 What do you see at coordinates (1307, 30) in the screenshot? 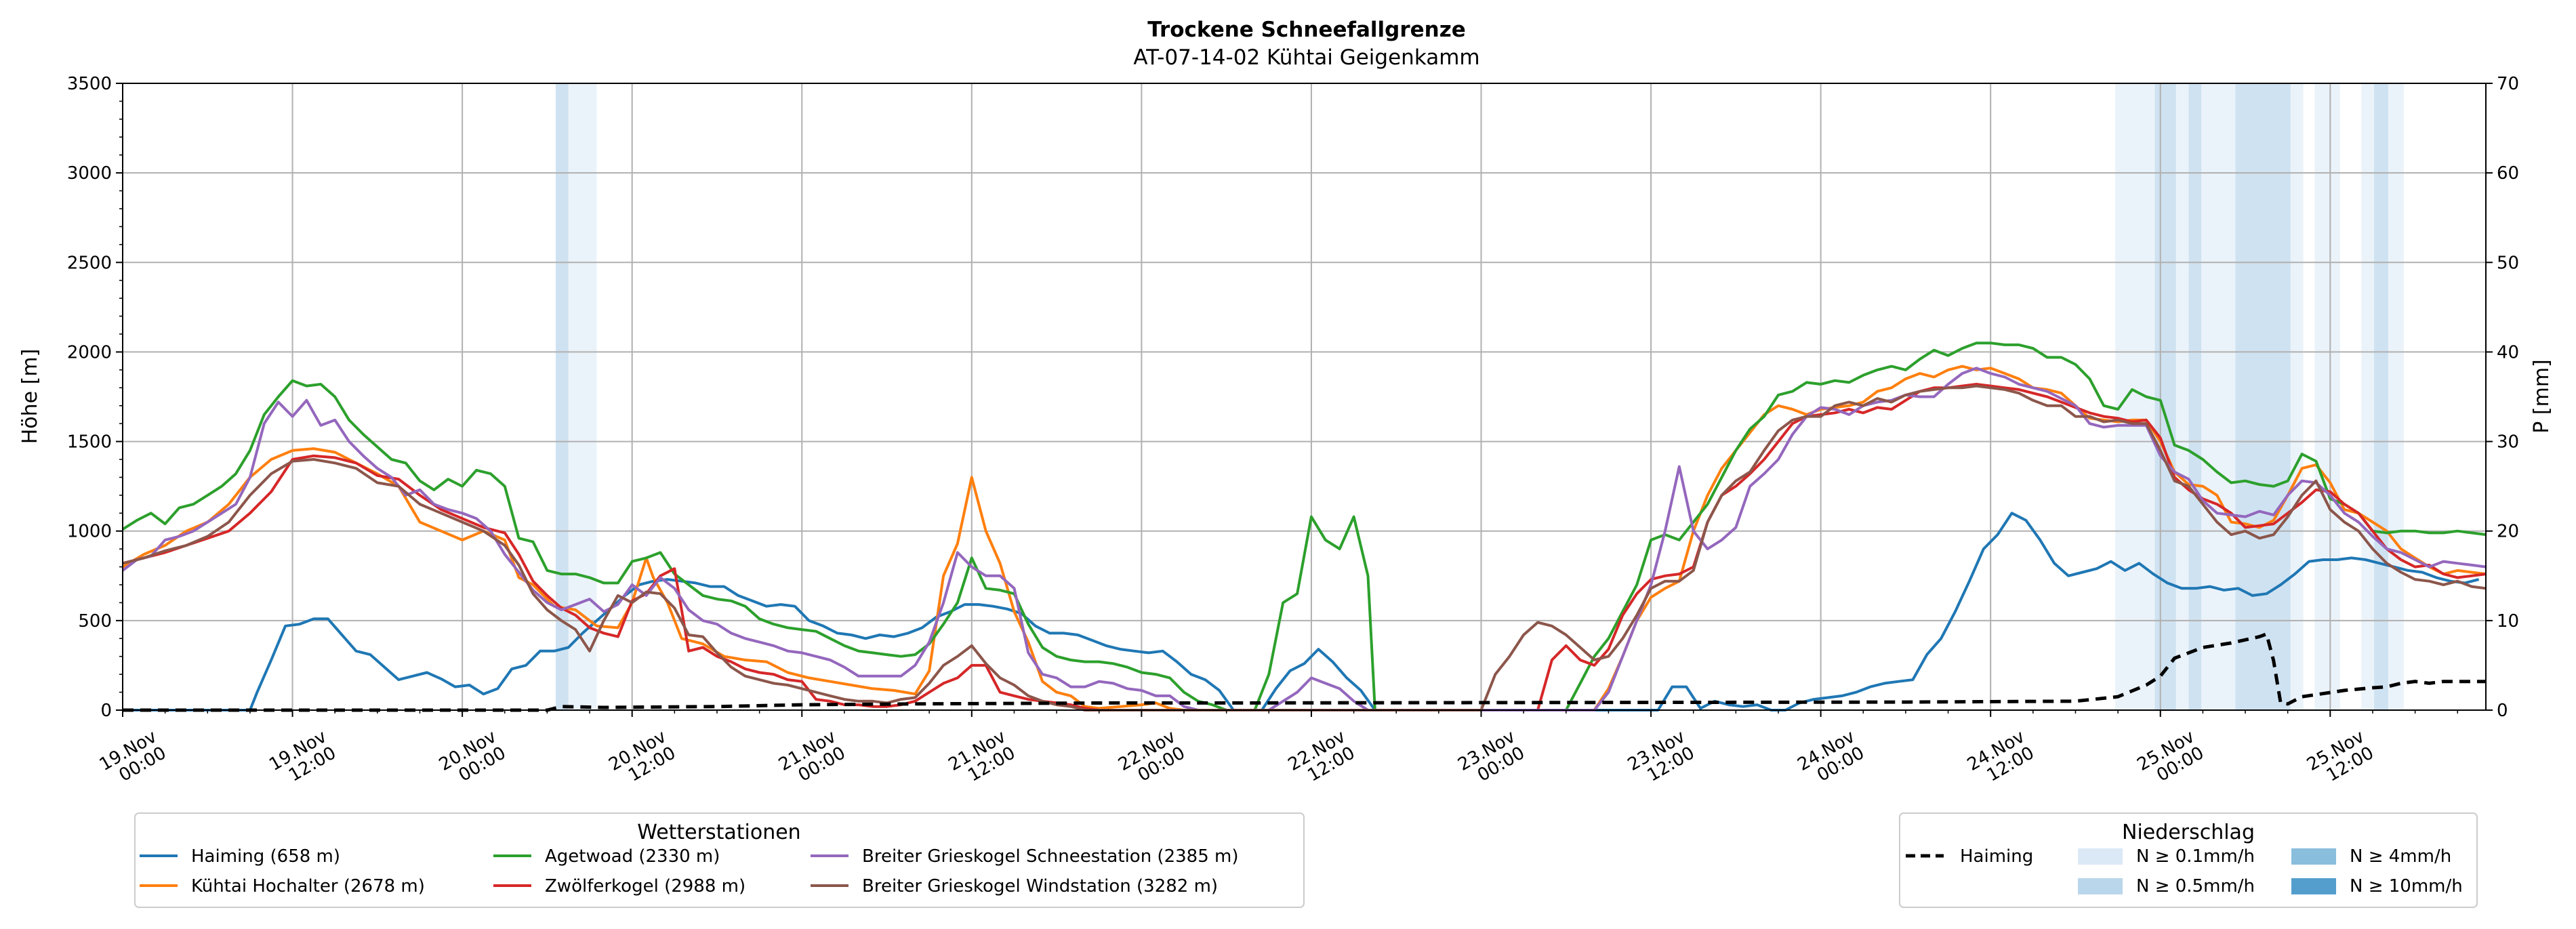
I see `chart-title: Trockene Schneefallgrenze` at bounding box center [1307, 30].